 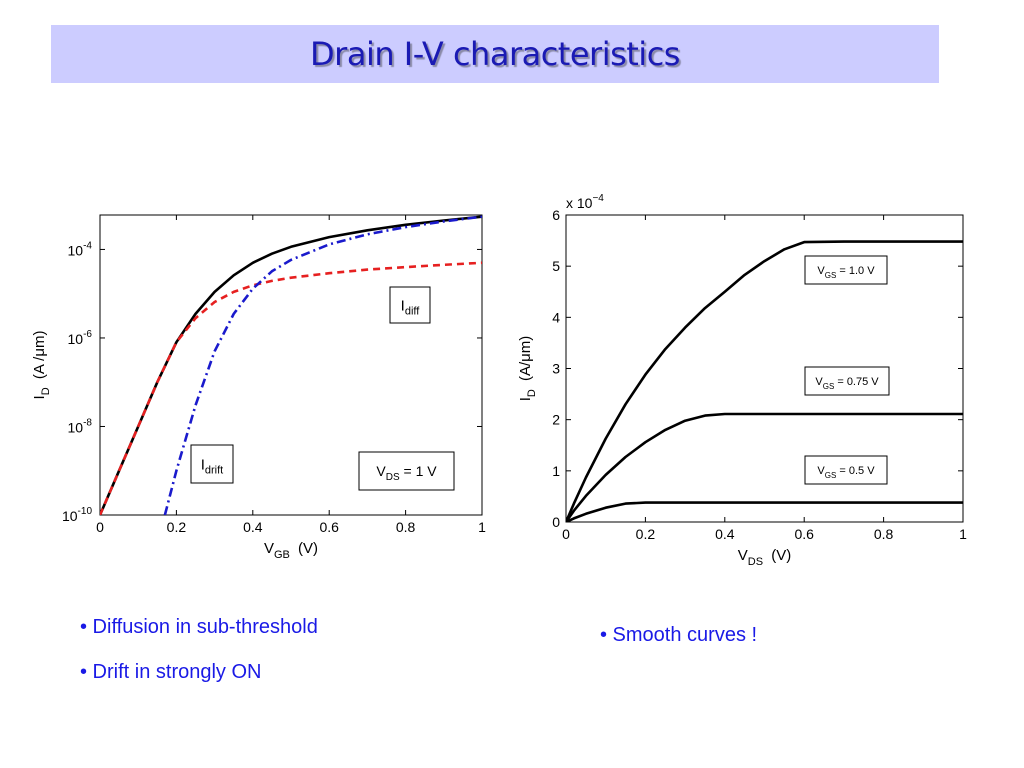 I want to click on y-tick-label: 10⁻⁶, so click(x=80, y=338).